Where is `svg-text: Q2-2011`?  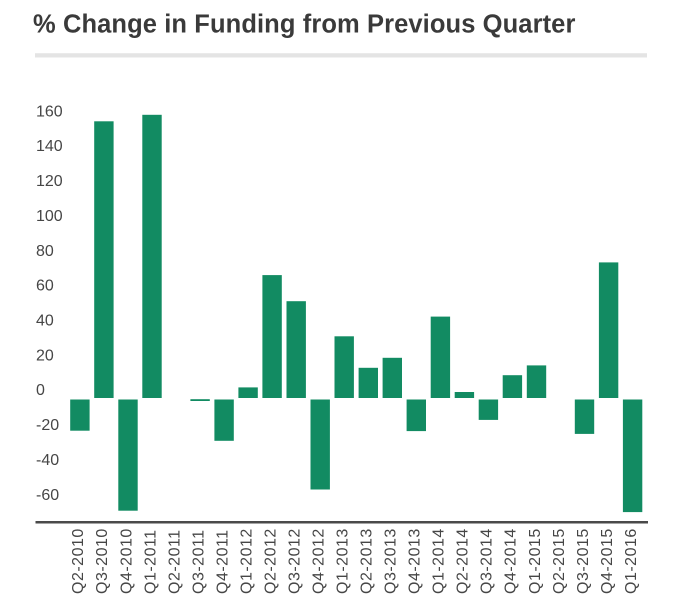
svg-text: Q2-2011 is located at coordinates (174, 561).